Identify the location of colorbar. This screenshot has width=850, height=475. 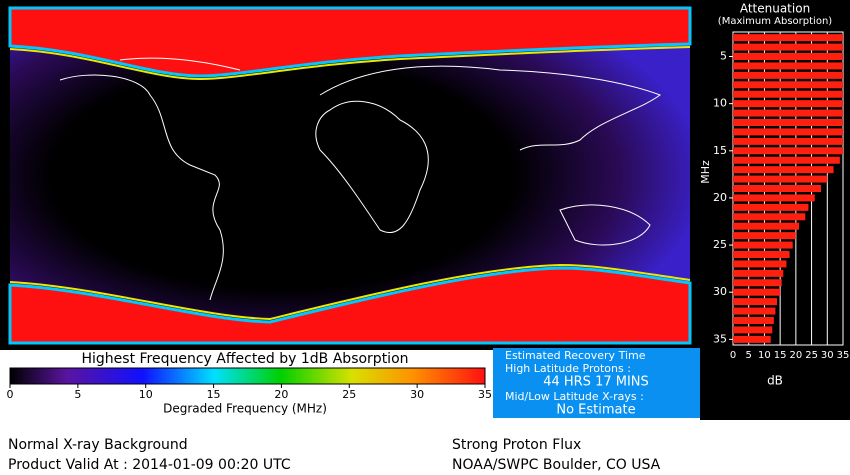
(247, 376).